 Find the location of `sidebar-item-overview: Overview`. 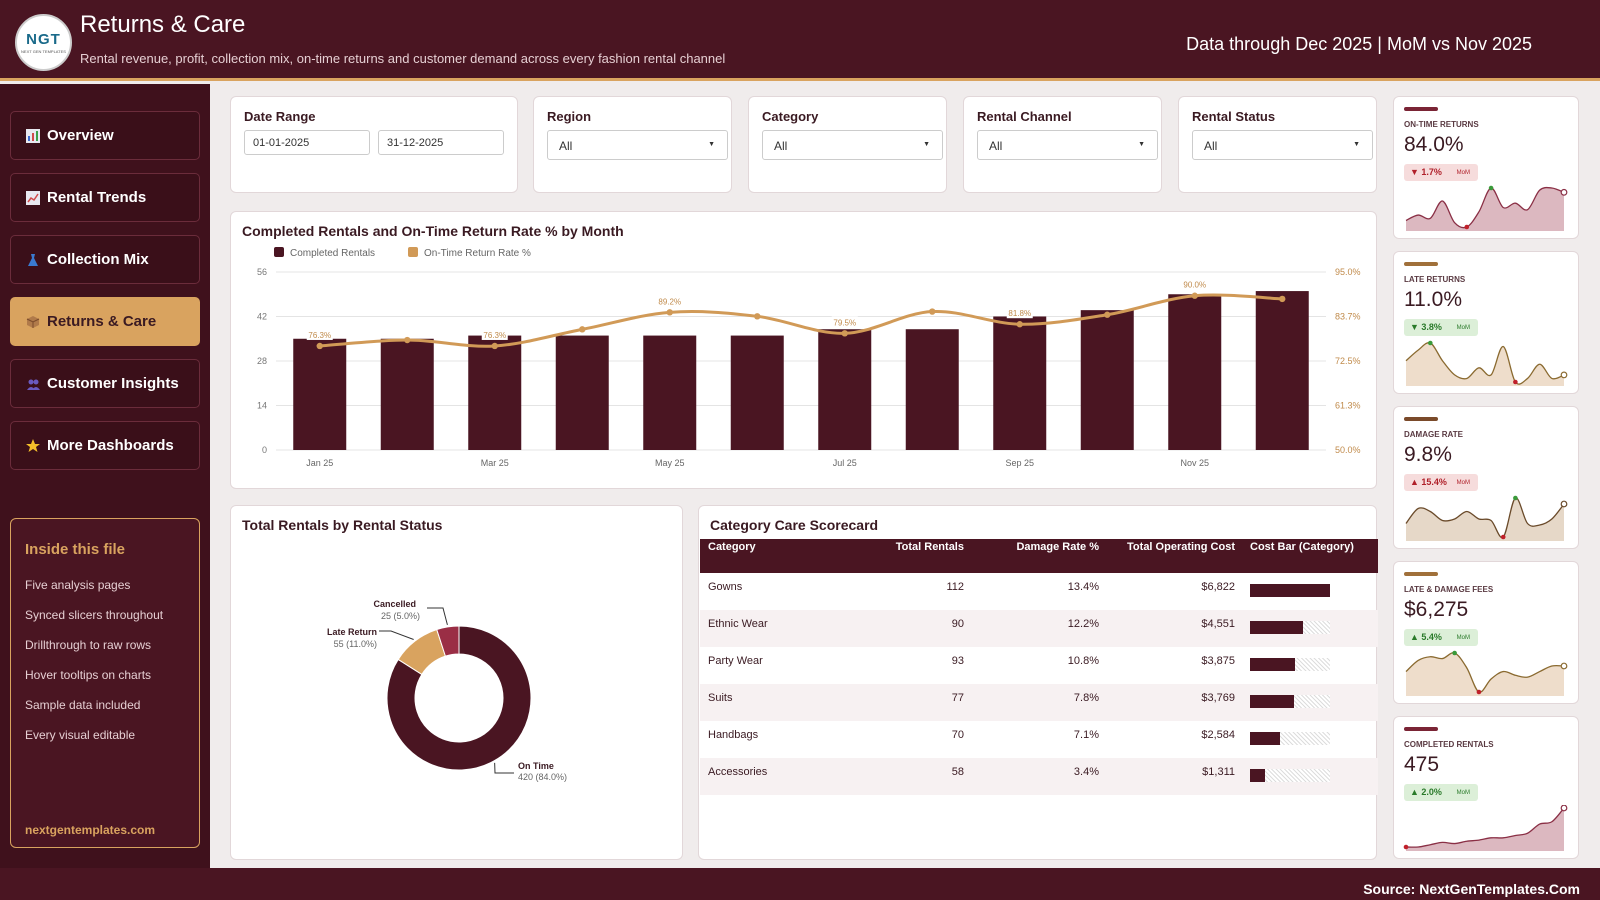

sidebar-item-overview: Overview is located at coordinates (105, 135).